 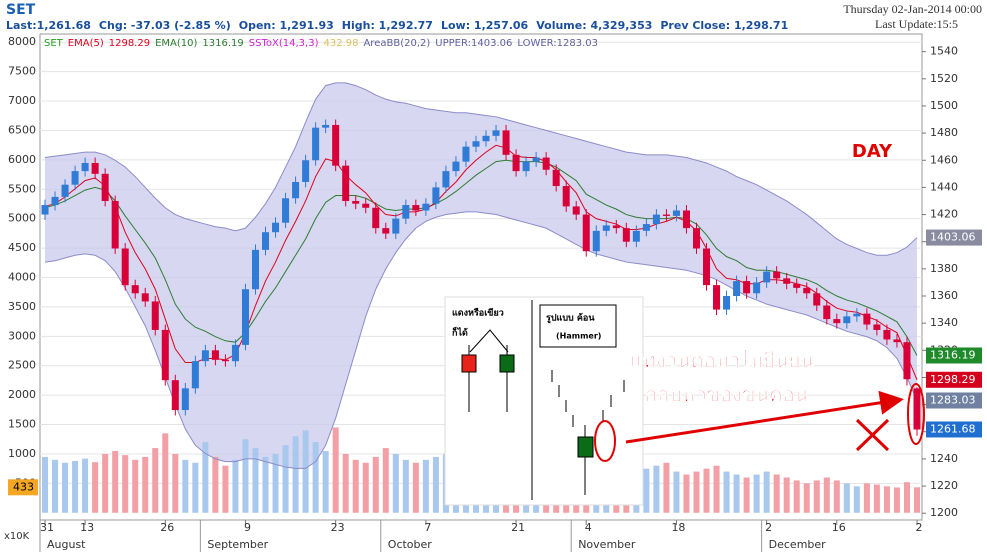 What do you see at coordinates (918, 527) in the screenshot?
I see `x-tick-label: 2` at bounding box center [918, 527].